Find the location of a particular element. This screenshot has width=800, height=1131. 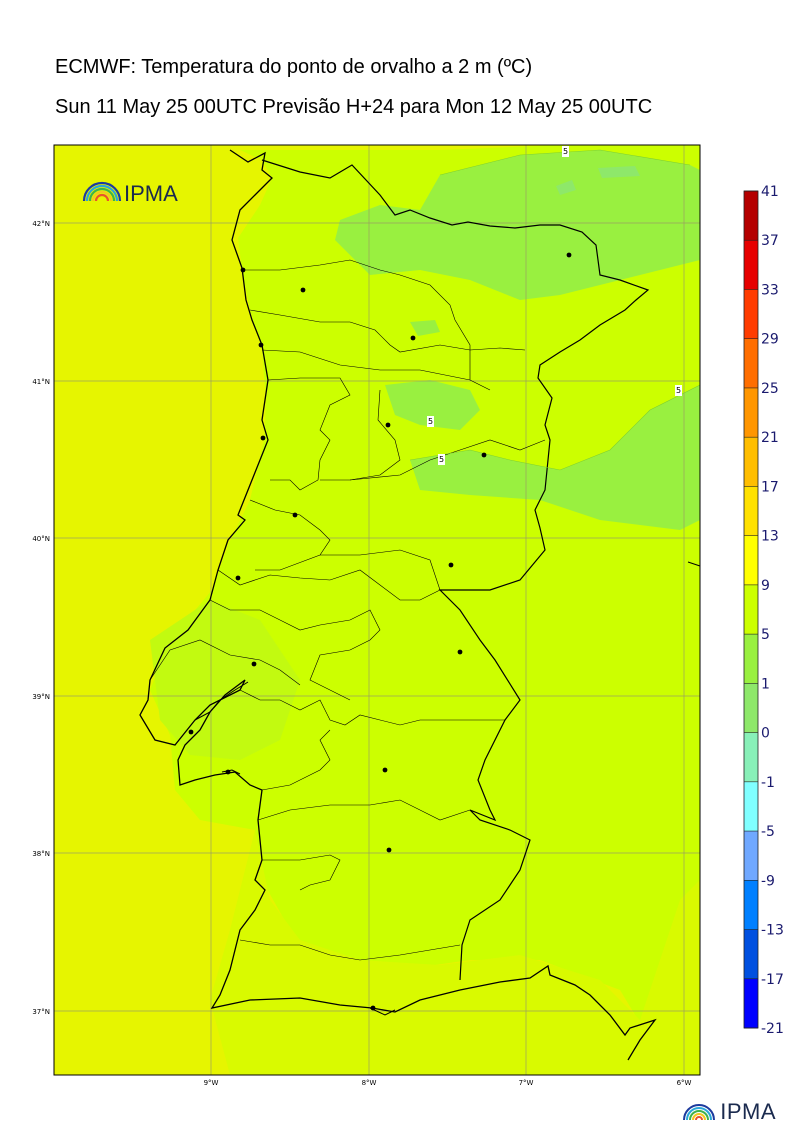

lat-label: 40°N is located at coordinates (41, 539).